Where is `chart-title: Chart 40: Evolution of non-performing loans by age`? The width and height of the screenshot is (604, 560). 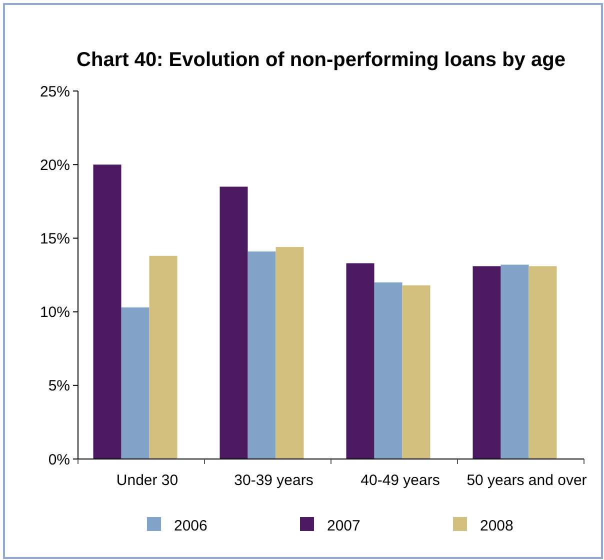 chart-title: Chart 40: Evolution of non-performing loans by age is located at coordinates (321, 60).